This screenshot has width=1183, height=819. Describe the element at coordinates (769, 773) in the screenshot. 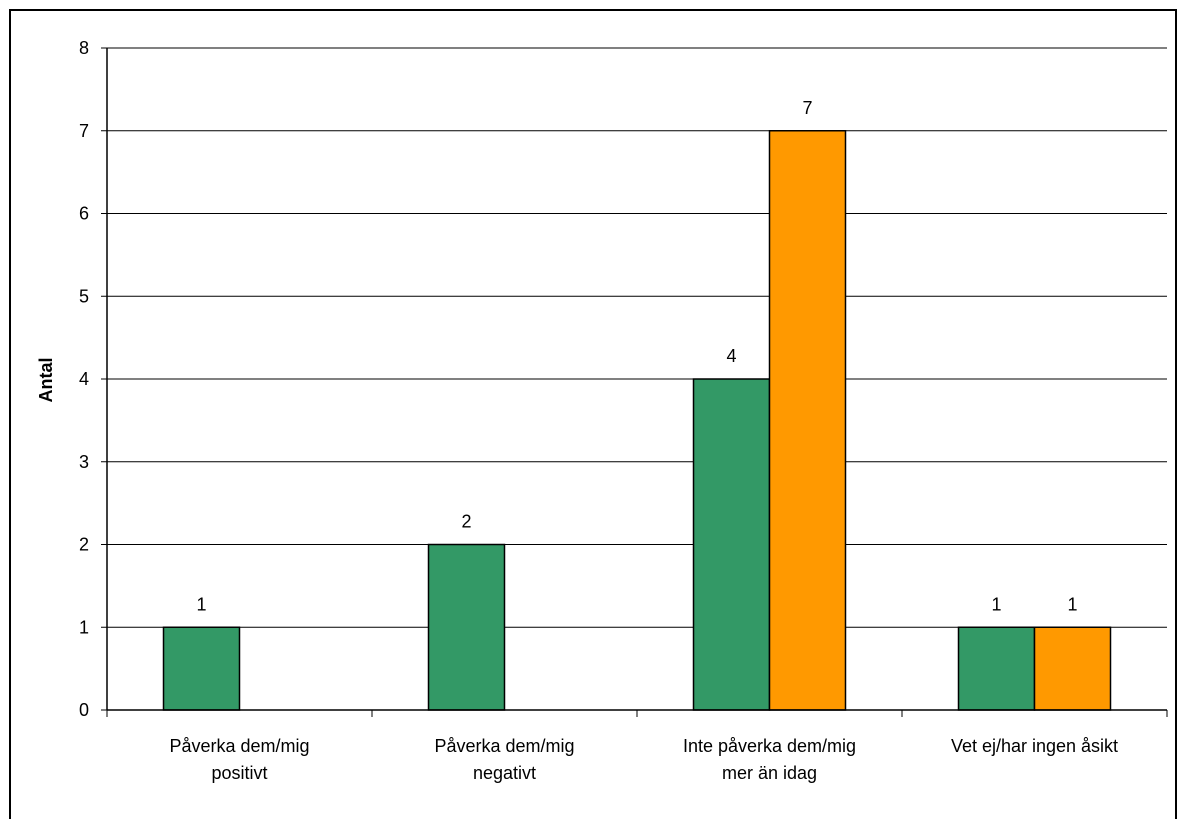

I see `x-category-label: mer än idag` at that location.